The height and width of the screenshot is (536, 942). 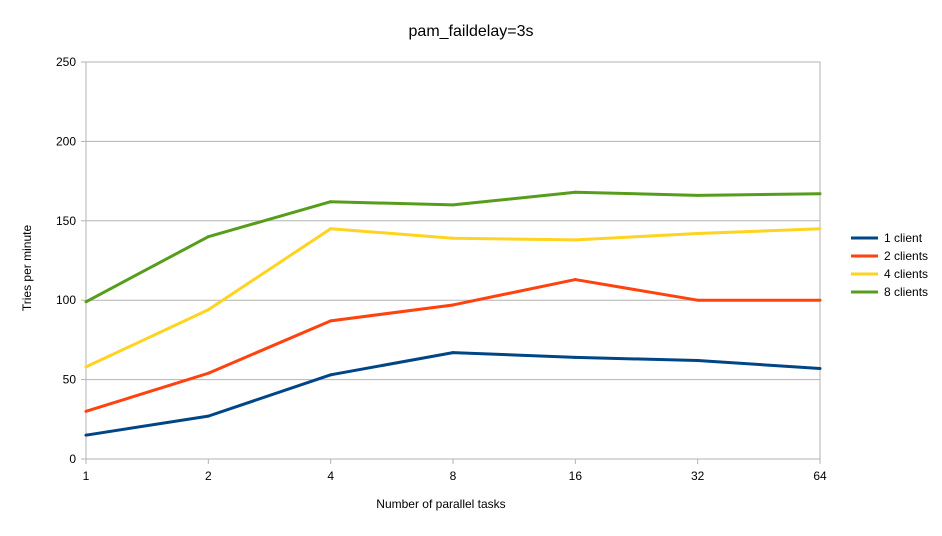 I want to click on chart-title: pam_faildelay=3s, so click(x=471, y=31).